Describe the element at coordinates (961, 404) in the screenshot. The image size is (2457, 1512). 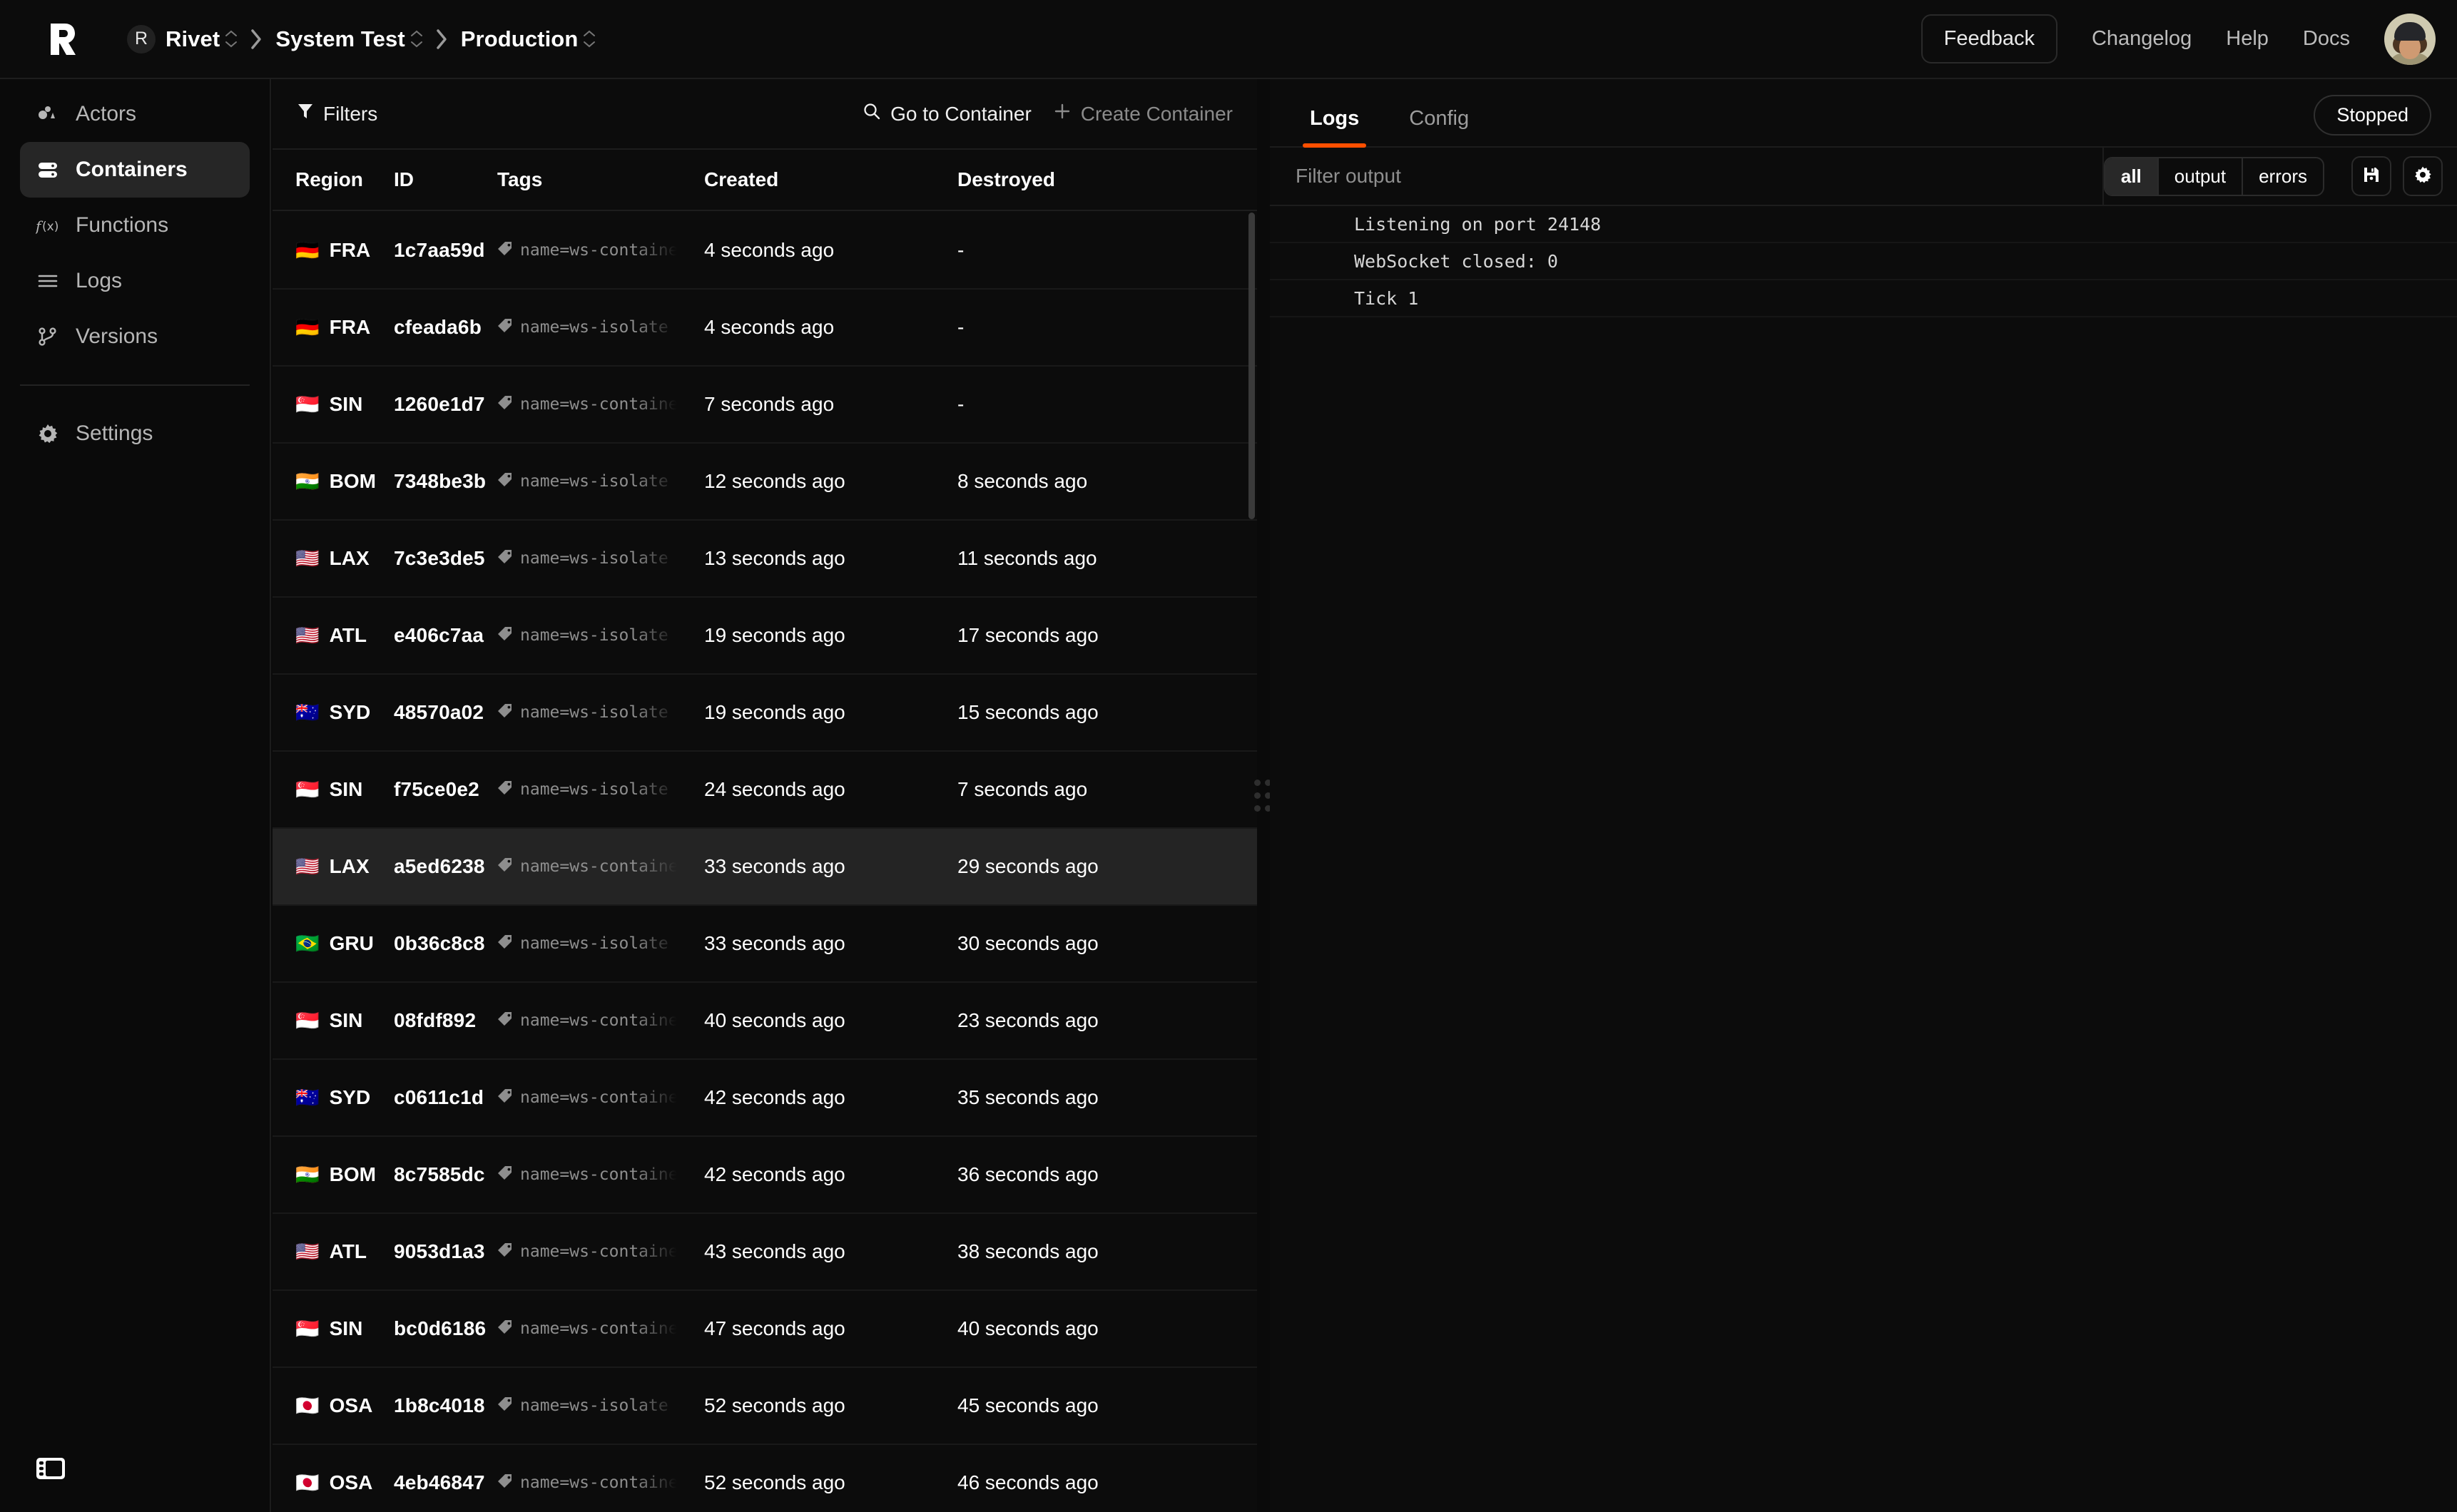
I see `cell-destroyed: -` at that location.